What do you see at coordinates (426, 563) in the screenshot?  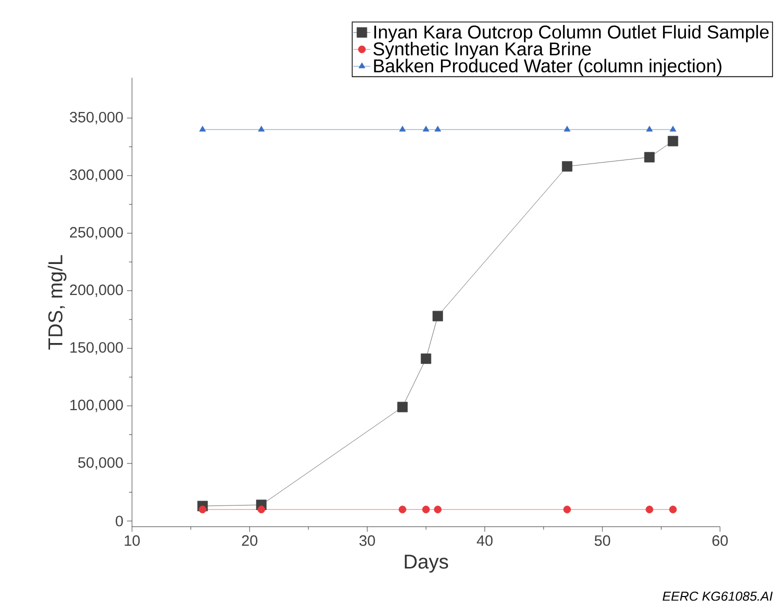 I see `x-axis-title: Days` at bounding box center [426, 563].